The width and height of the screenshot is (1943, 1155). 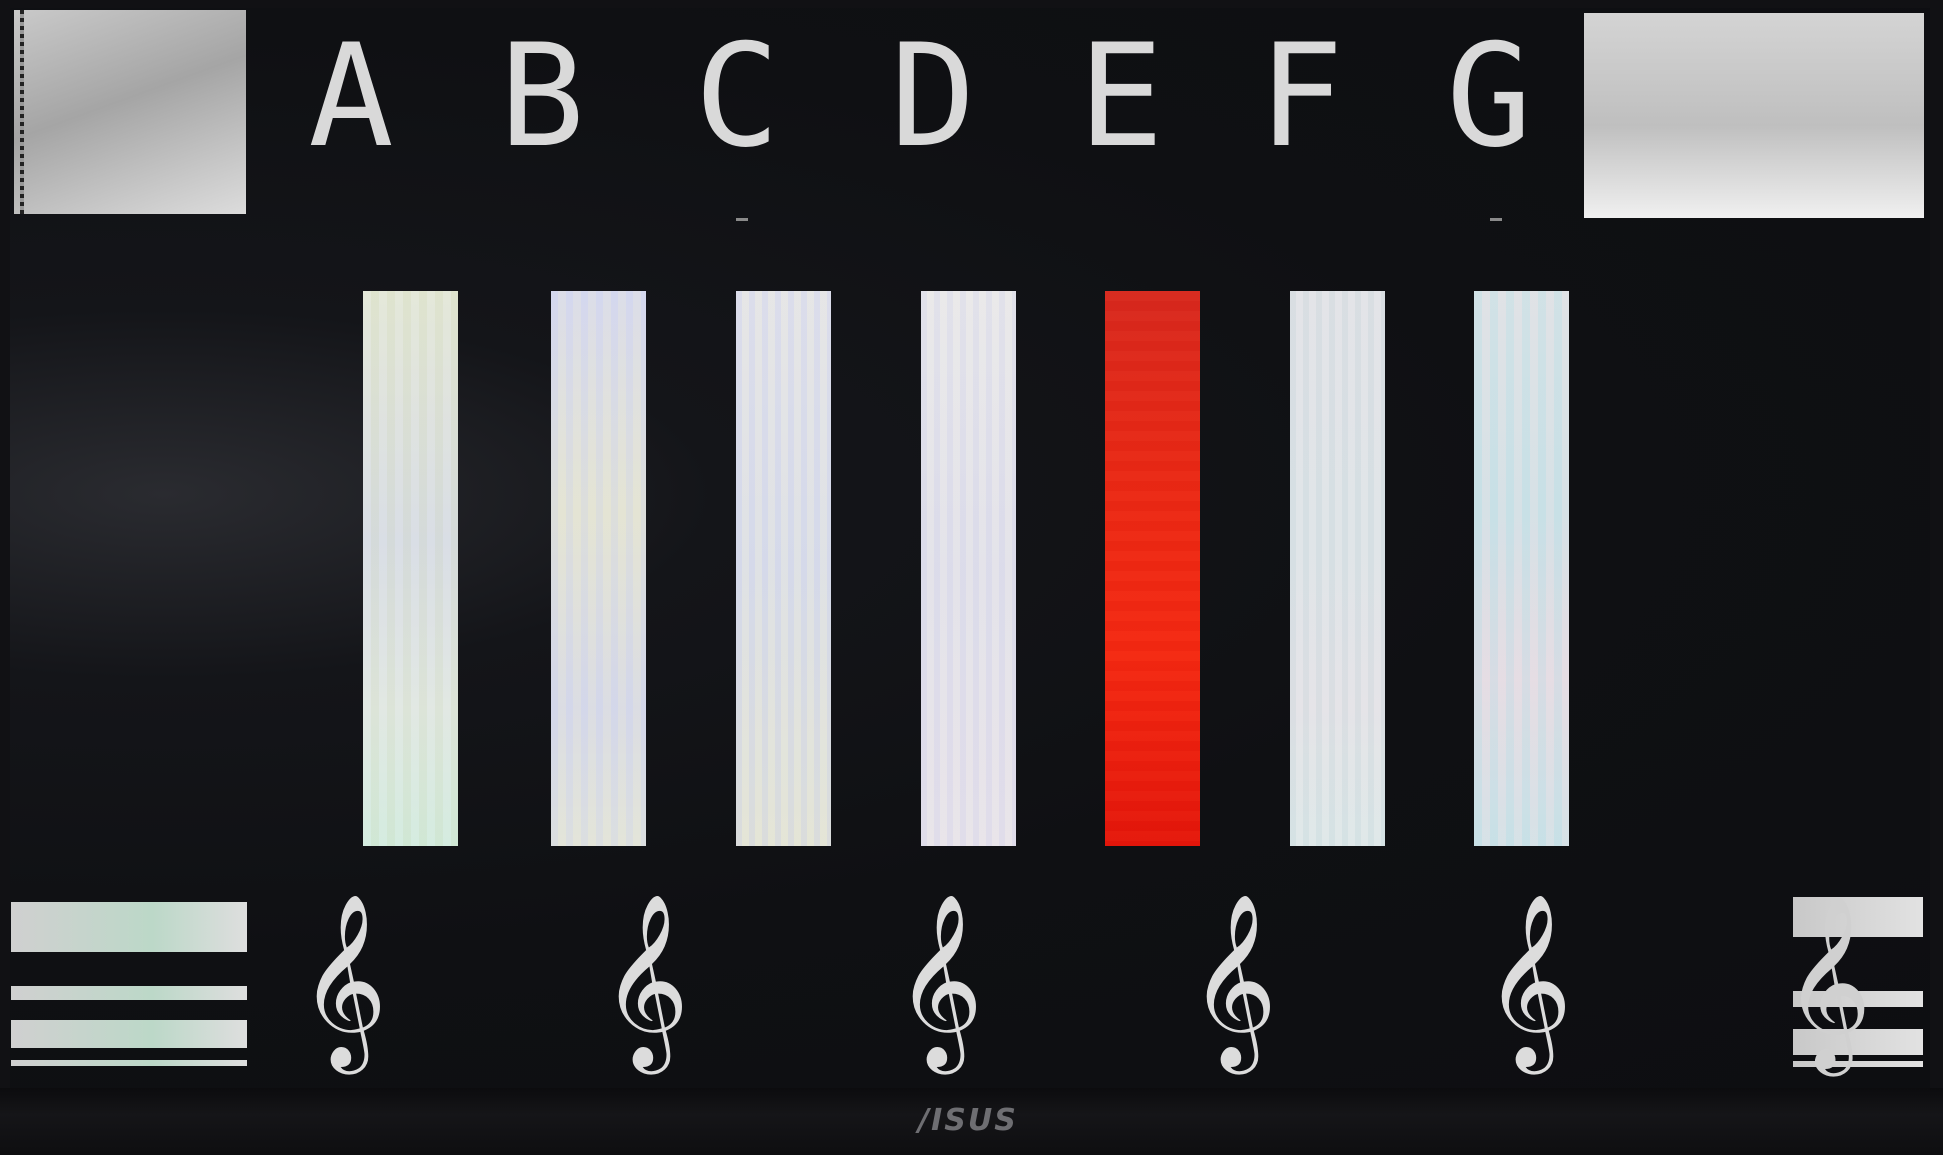 I want to click on corner-panel-top-left, so click(x=130, y=112).